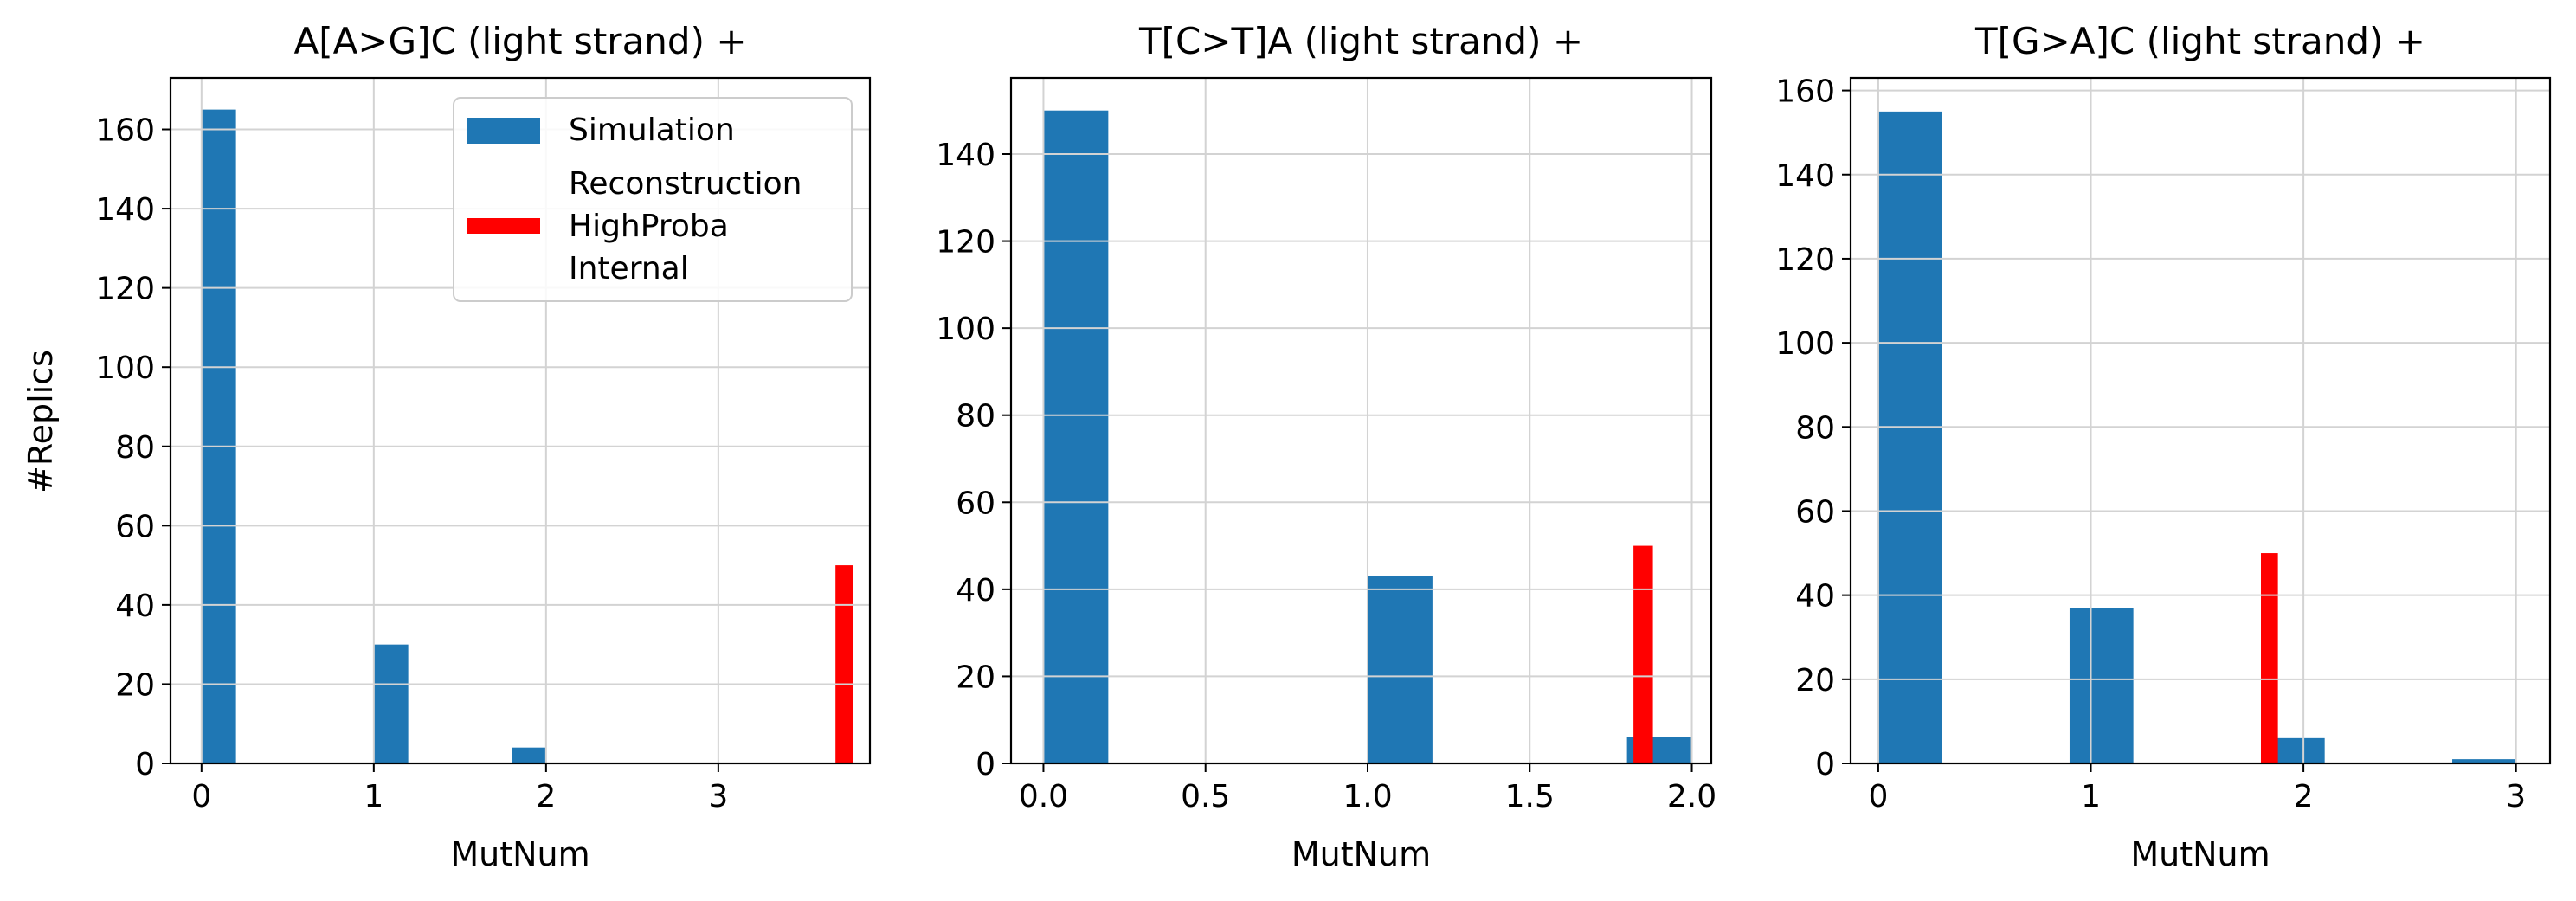 This screenshot has height=901, width=2576. I want to click on chart-title: T[C>T]A (light strand) +, so click(1360, 41).